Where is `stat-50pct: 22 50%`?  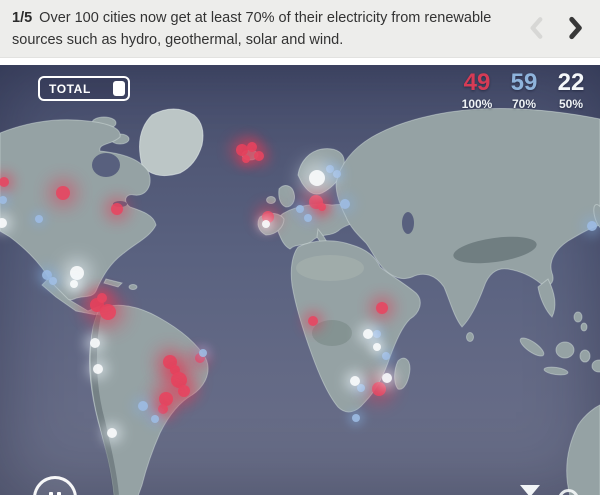
stat-50pct: 22 50% is located at coordinates (571, 90).